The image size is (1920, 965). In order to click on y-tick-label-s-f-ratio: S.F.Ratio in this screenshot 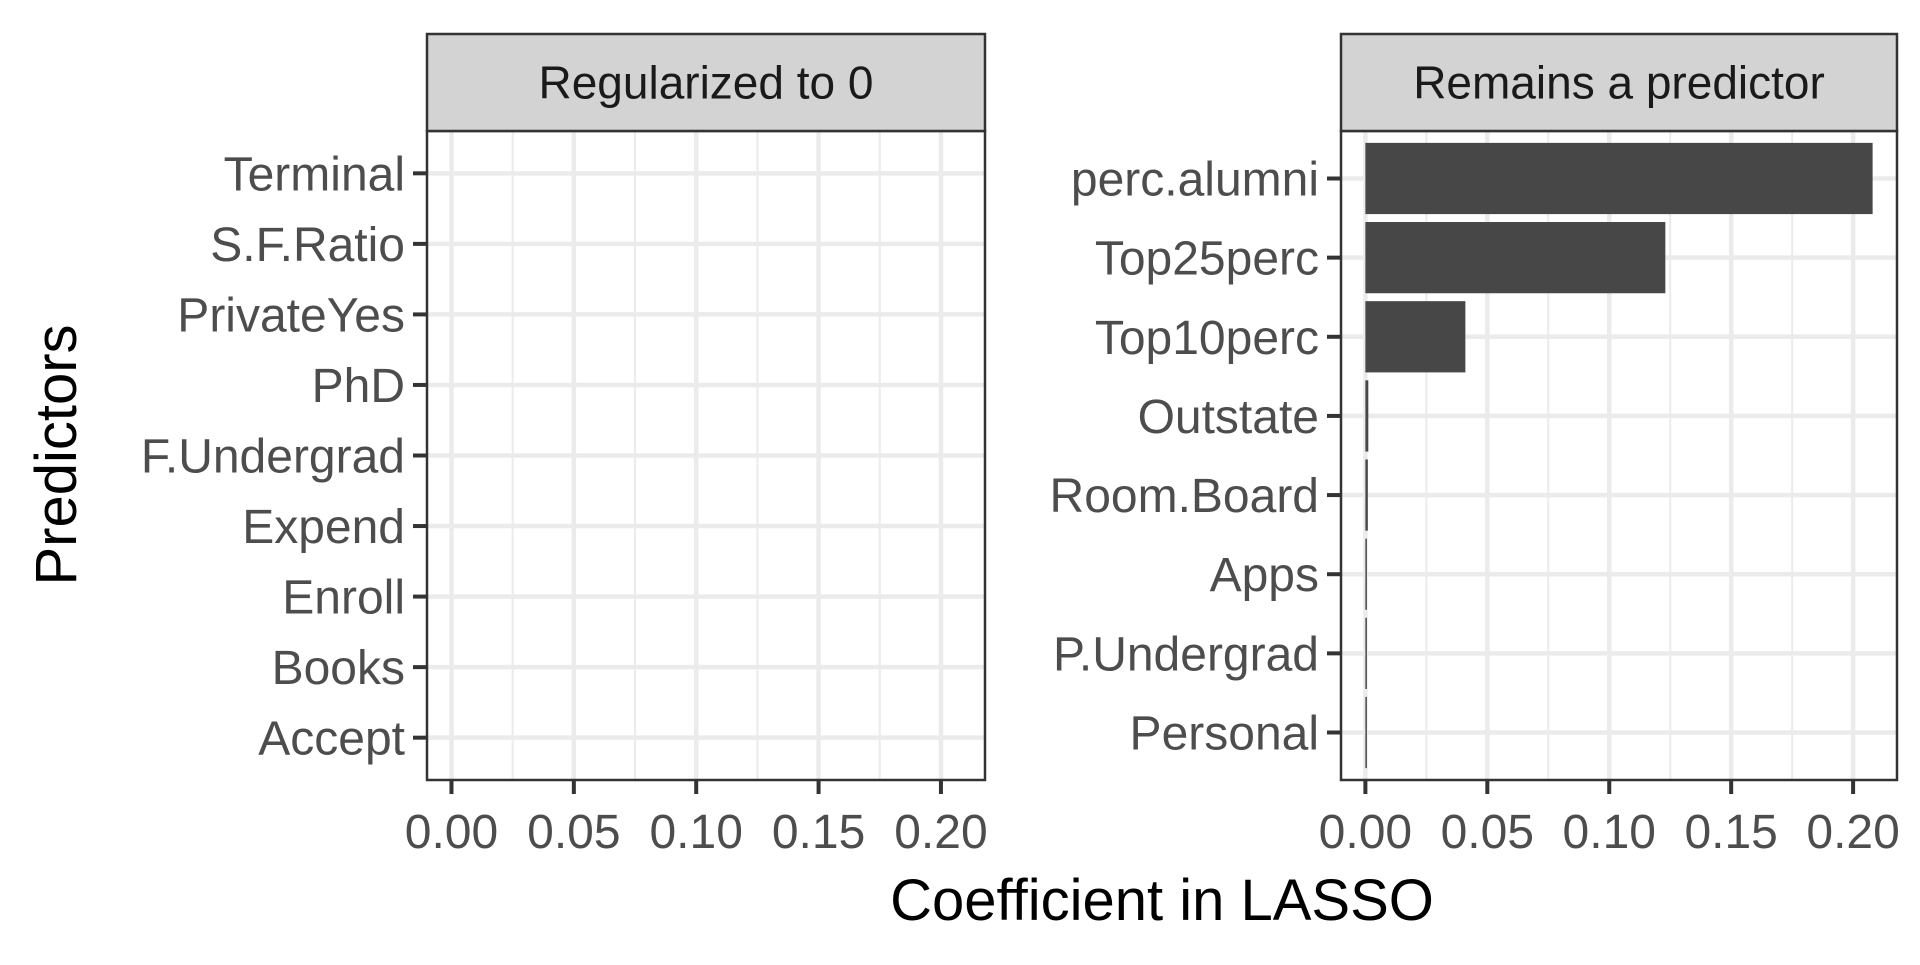, I will do `click(307, 245)`.